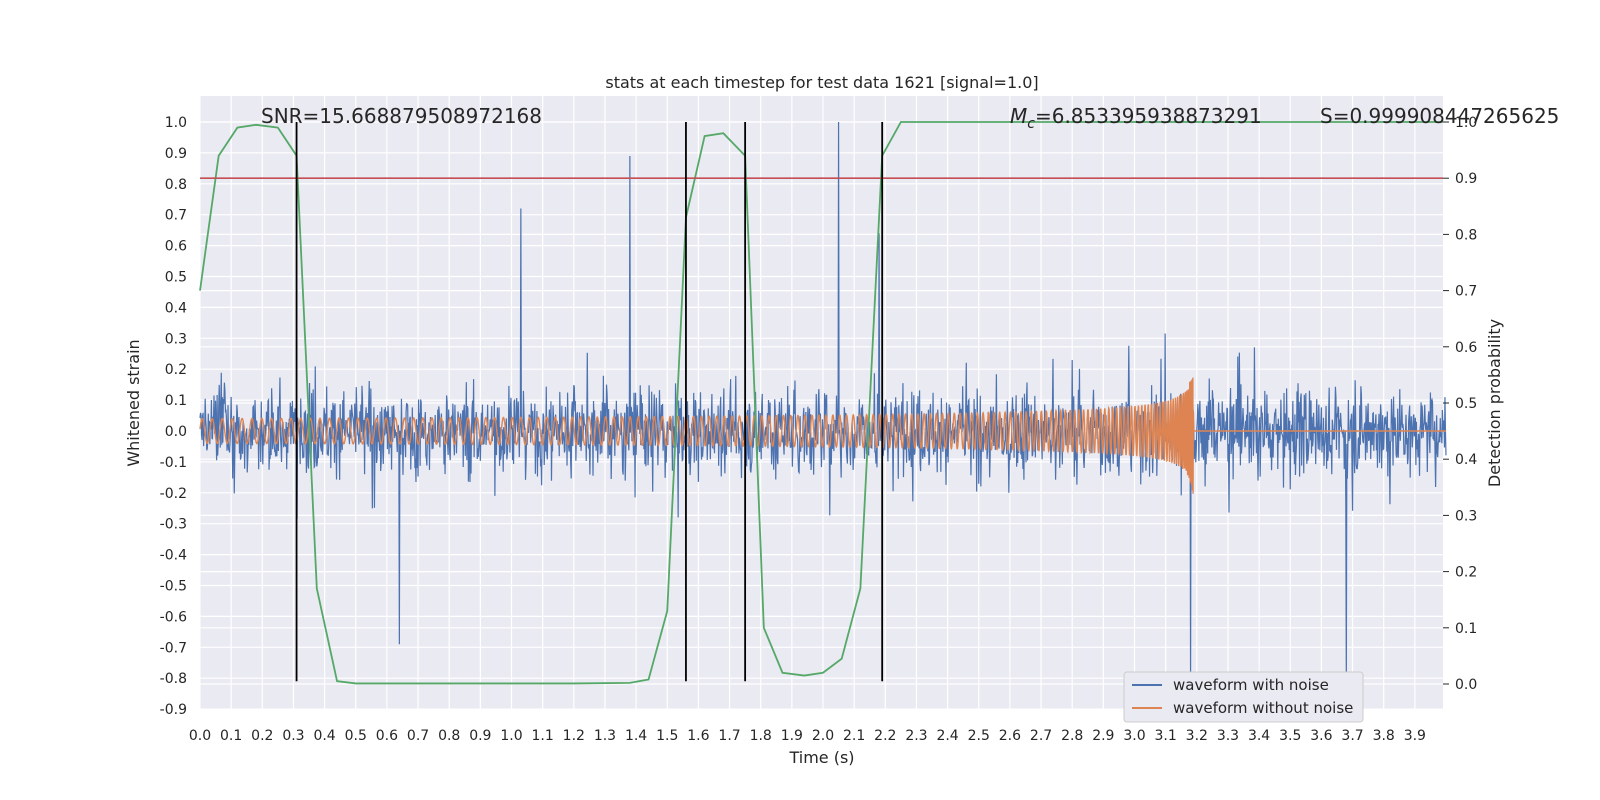 This screenshot has height=800, width=1600. What do you see at coordinates (854, 736) in the screenshot?
I see `x-tick-label: 2.1` at bounding box center [854, 736].